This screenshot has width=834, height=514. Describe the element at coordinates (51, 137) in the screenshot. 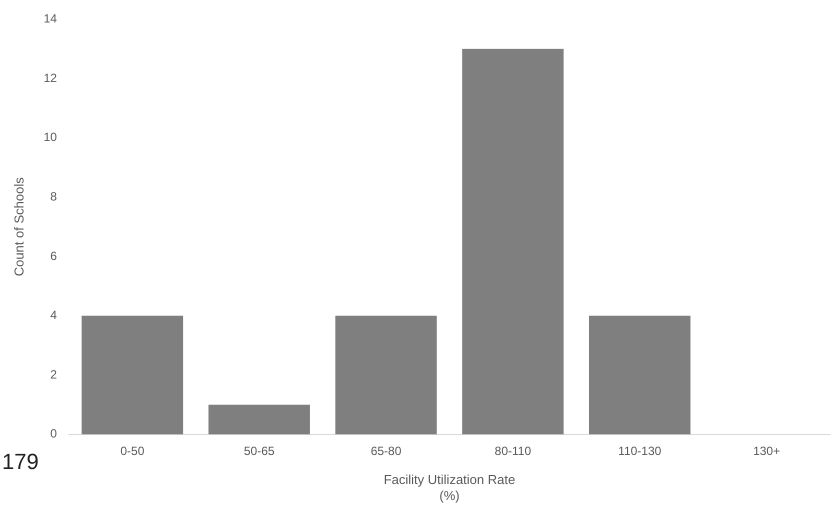

I see `y-tick-label: 10` at that location.